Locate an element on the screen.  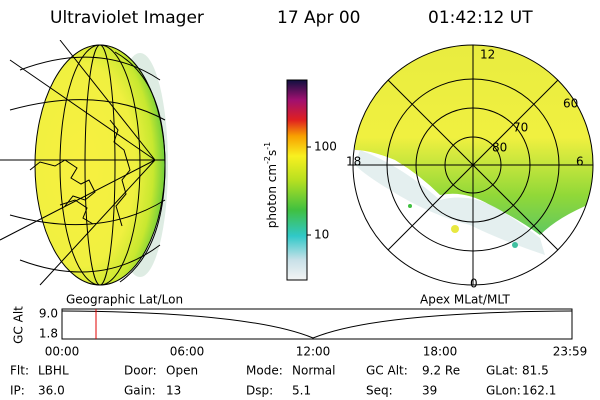
x-tick-label: 06:00 is located at coordinates (187, 352).